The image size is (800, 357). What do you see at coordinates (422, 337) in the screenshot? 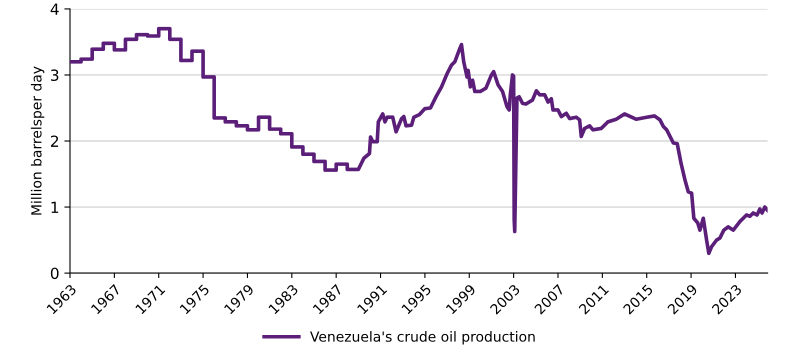
I see `legend-label: Venezuela's crude oil production` at bounding box center [422, 337].